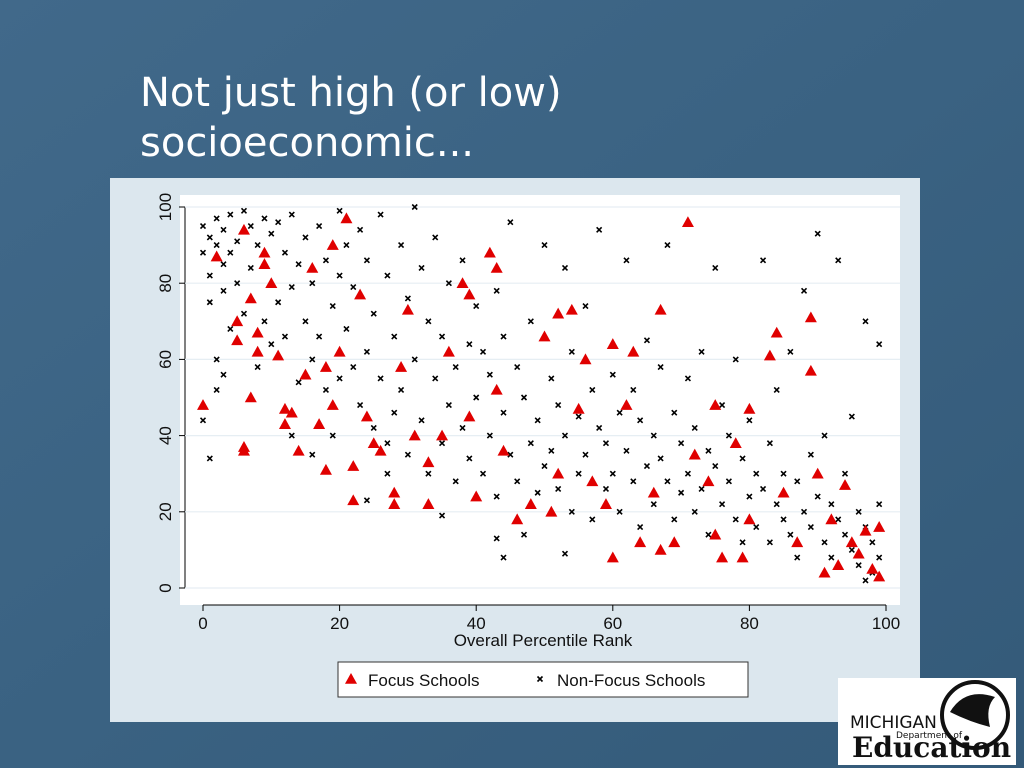 The width and height of the screenshot is (1024, 768). What do you see at coordinates (540, 679) in the screenshot?
I see `legend-marker` at bounding box center [540, 679].